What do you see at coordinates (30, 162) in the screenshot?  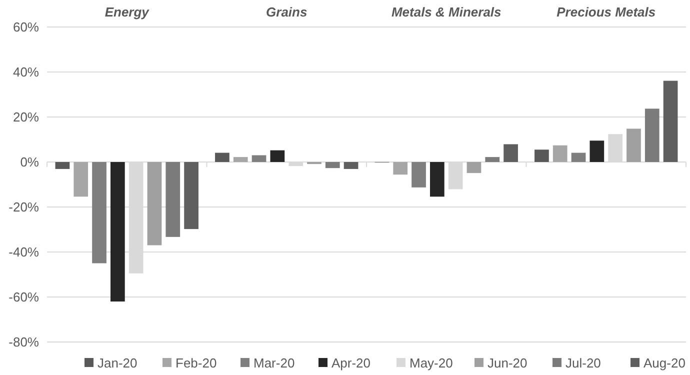 I see `y-tick-label: 0%` at bounding box center [30, 162].